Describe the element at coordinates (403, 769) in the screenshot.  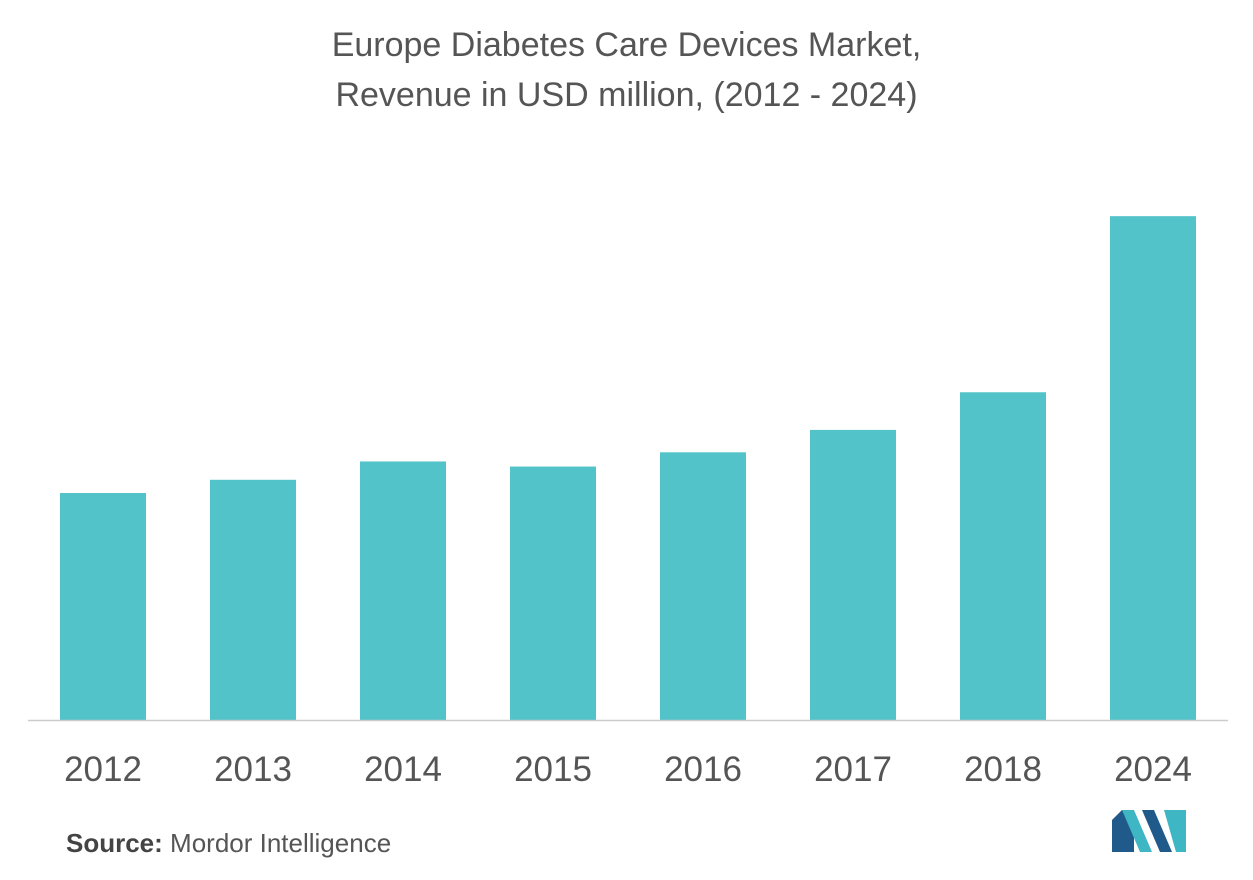
I see `x-tick-label-2014: 2014` at that location.